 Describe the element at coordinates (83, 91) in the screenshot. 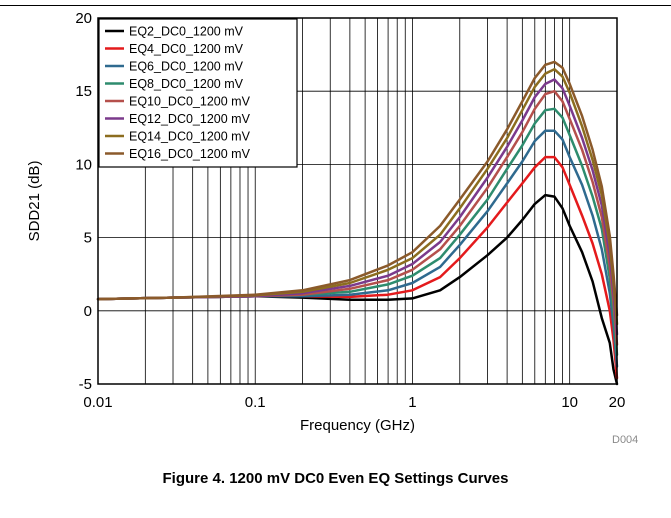

I see `y-tick-label: 15` at that location.